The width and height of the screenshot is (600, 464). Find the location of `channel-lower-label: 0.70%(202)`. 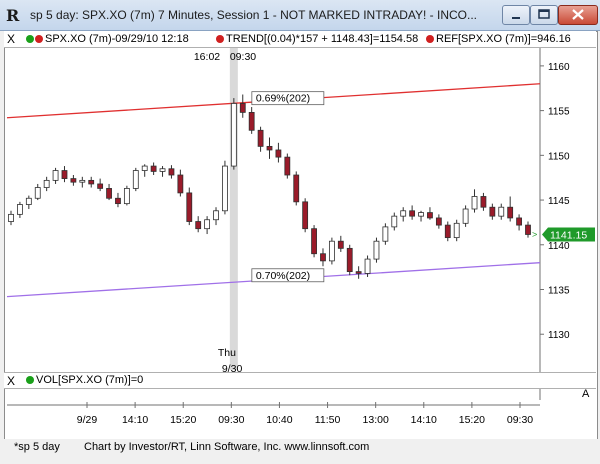

channel-lower-label: 0.70%(202) is located at coordinates (283, 276).